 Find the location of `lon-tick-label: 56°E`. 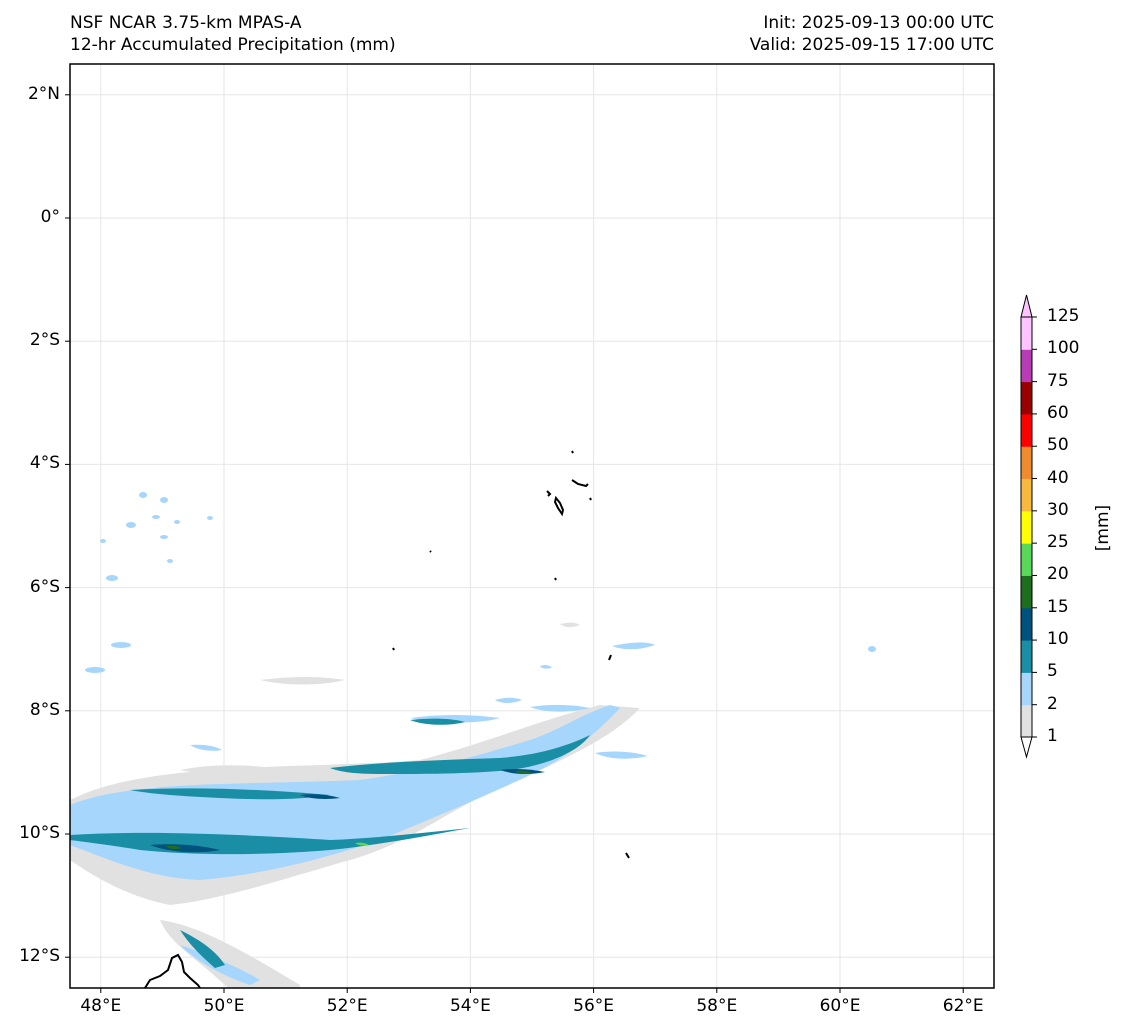

lon-tick-label: 56°E is located at coordinates (594, 1006).